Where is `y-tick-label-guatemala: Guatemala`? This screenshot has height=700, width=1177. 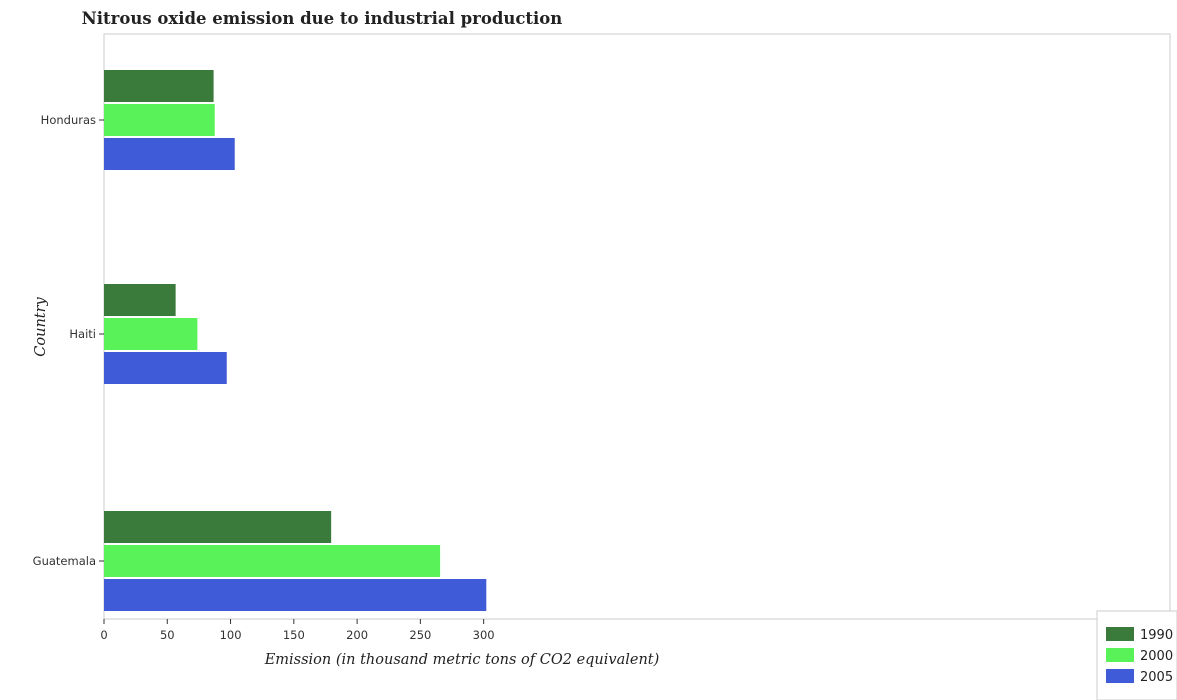
y-tick-label-guatemala: Guatemala is located at coordinates (64, 561).